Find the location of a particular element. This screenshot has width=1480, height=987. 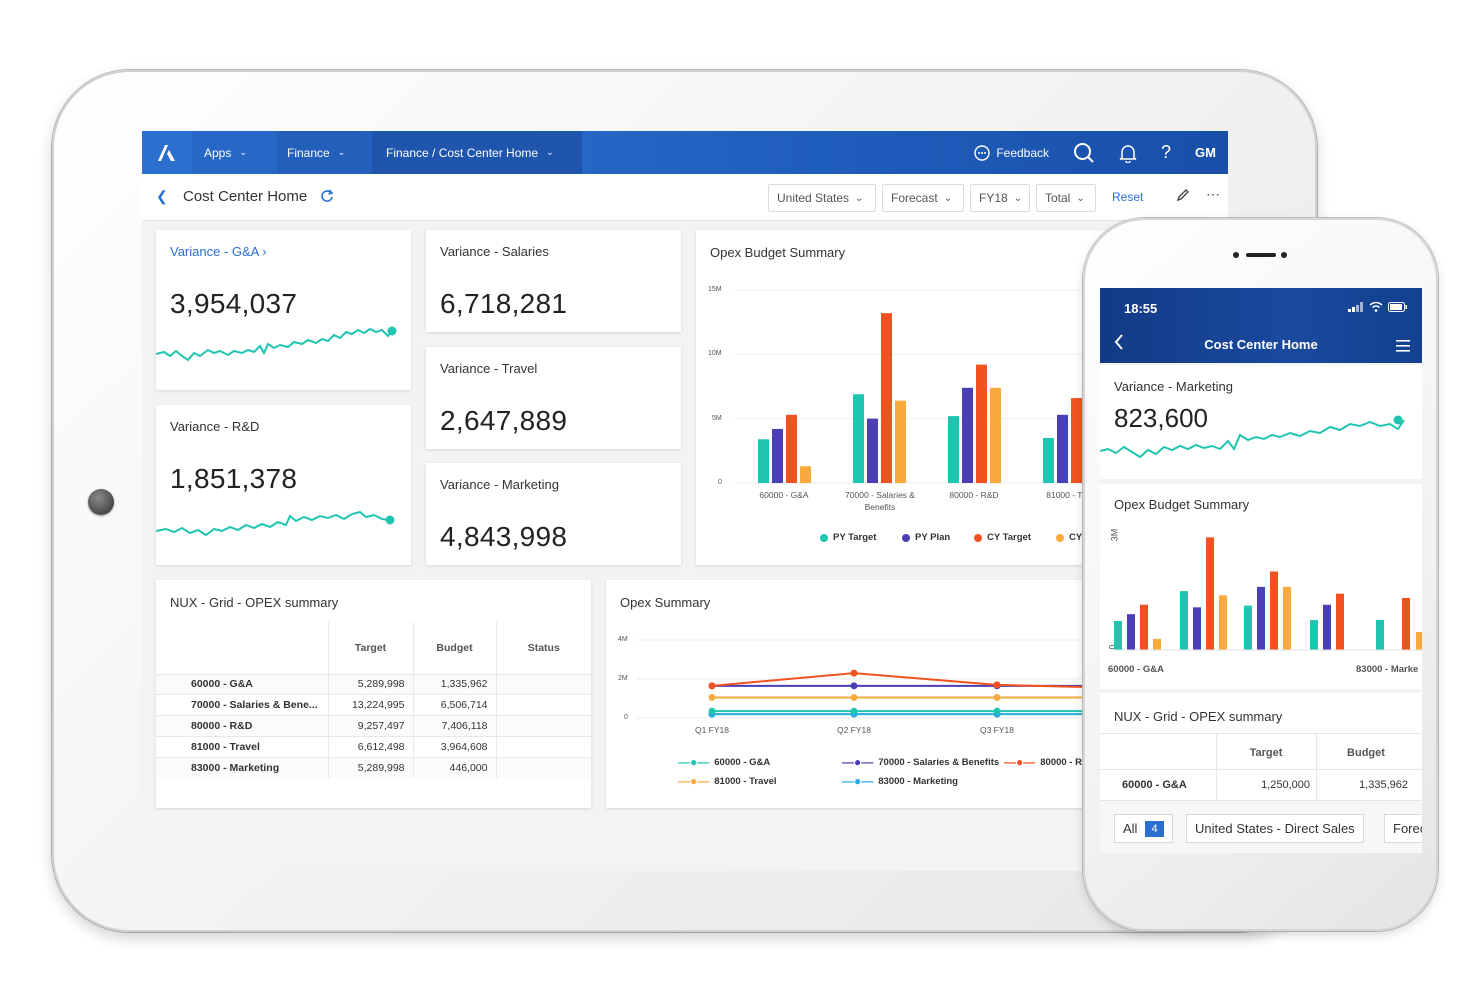

search-icon is located at coordinates (1084, 152).